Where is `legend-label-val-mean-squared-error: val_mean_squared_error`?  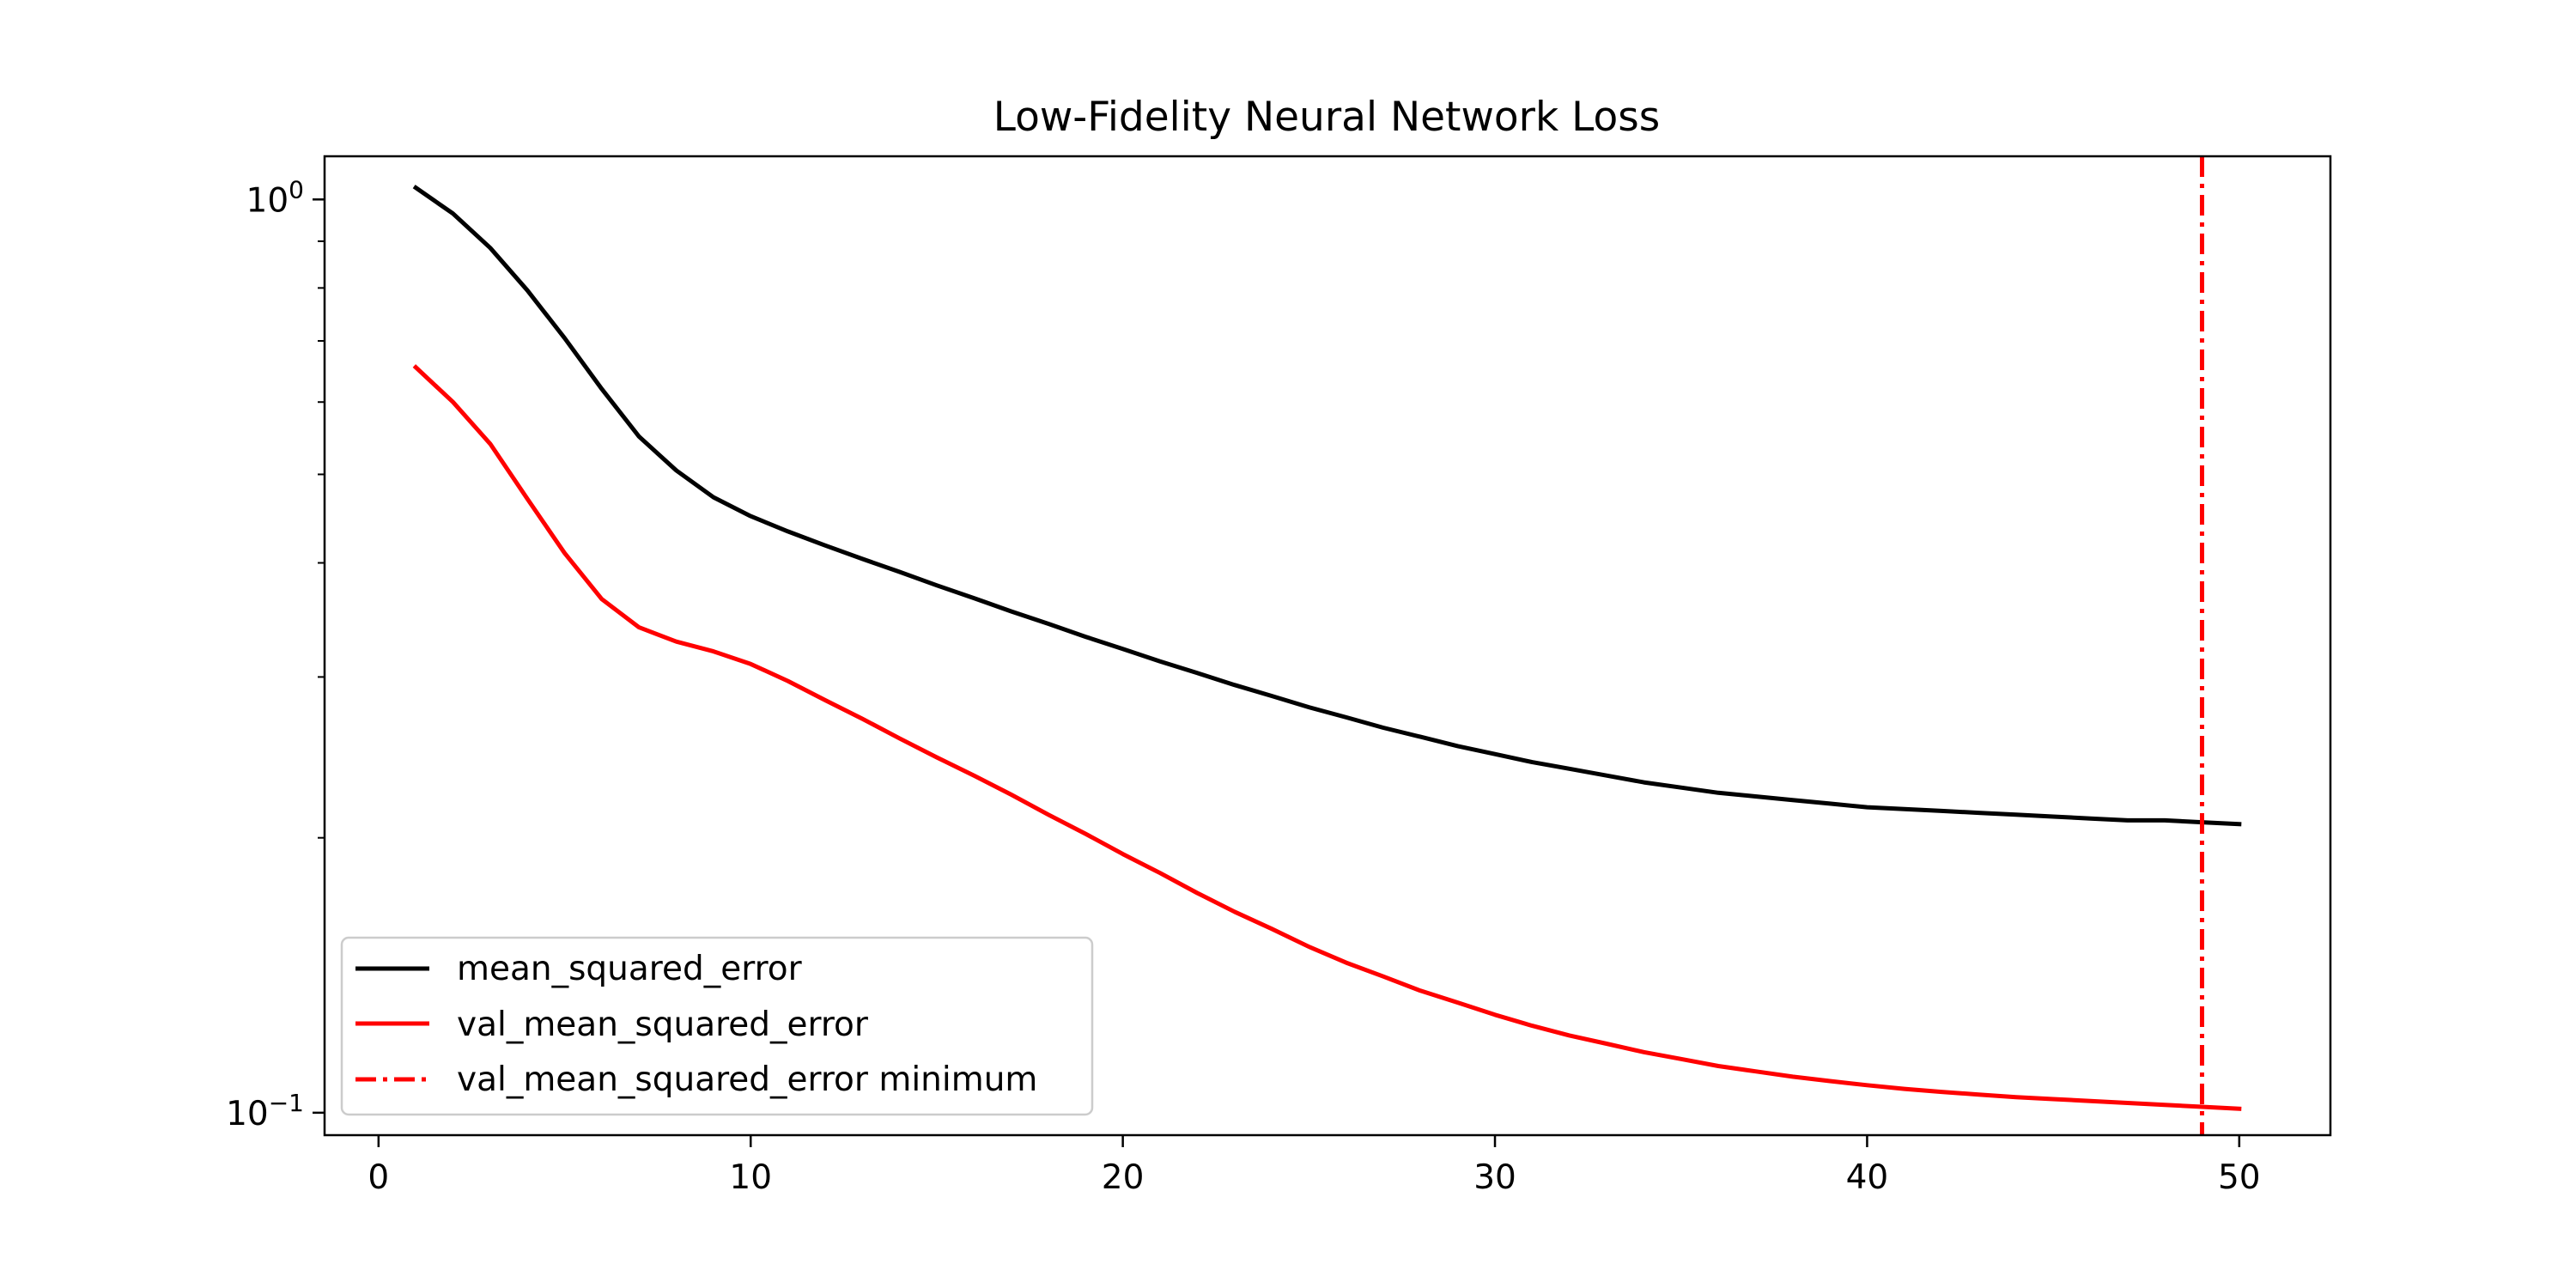 legend-label-val-mean-squared-error: val_mean_squared_error is located at coordinates (663, 1024).